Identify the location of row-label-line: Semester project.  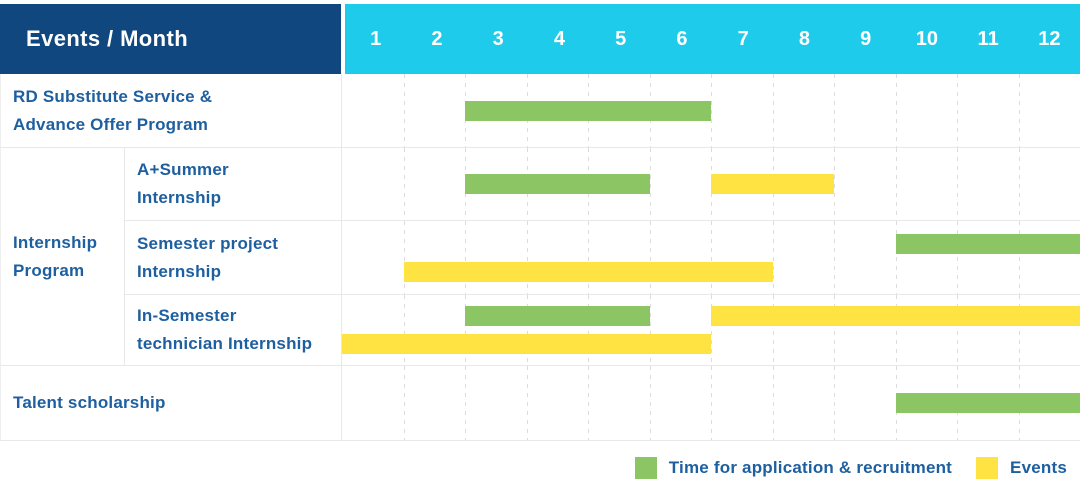
(239, 244).